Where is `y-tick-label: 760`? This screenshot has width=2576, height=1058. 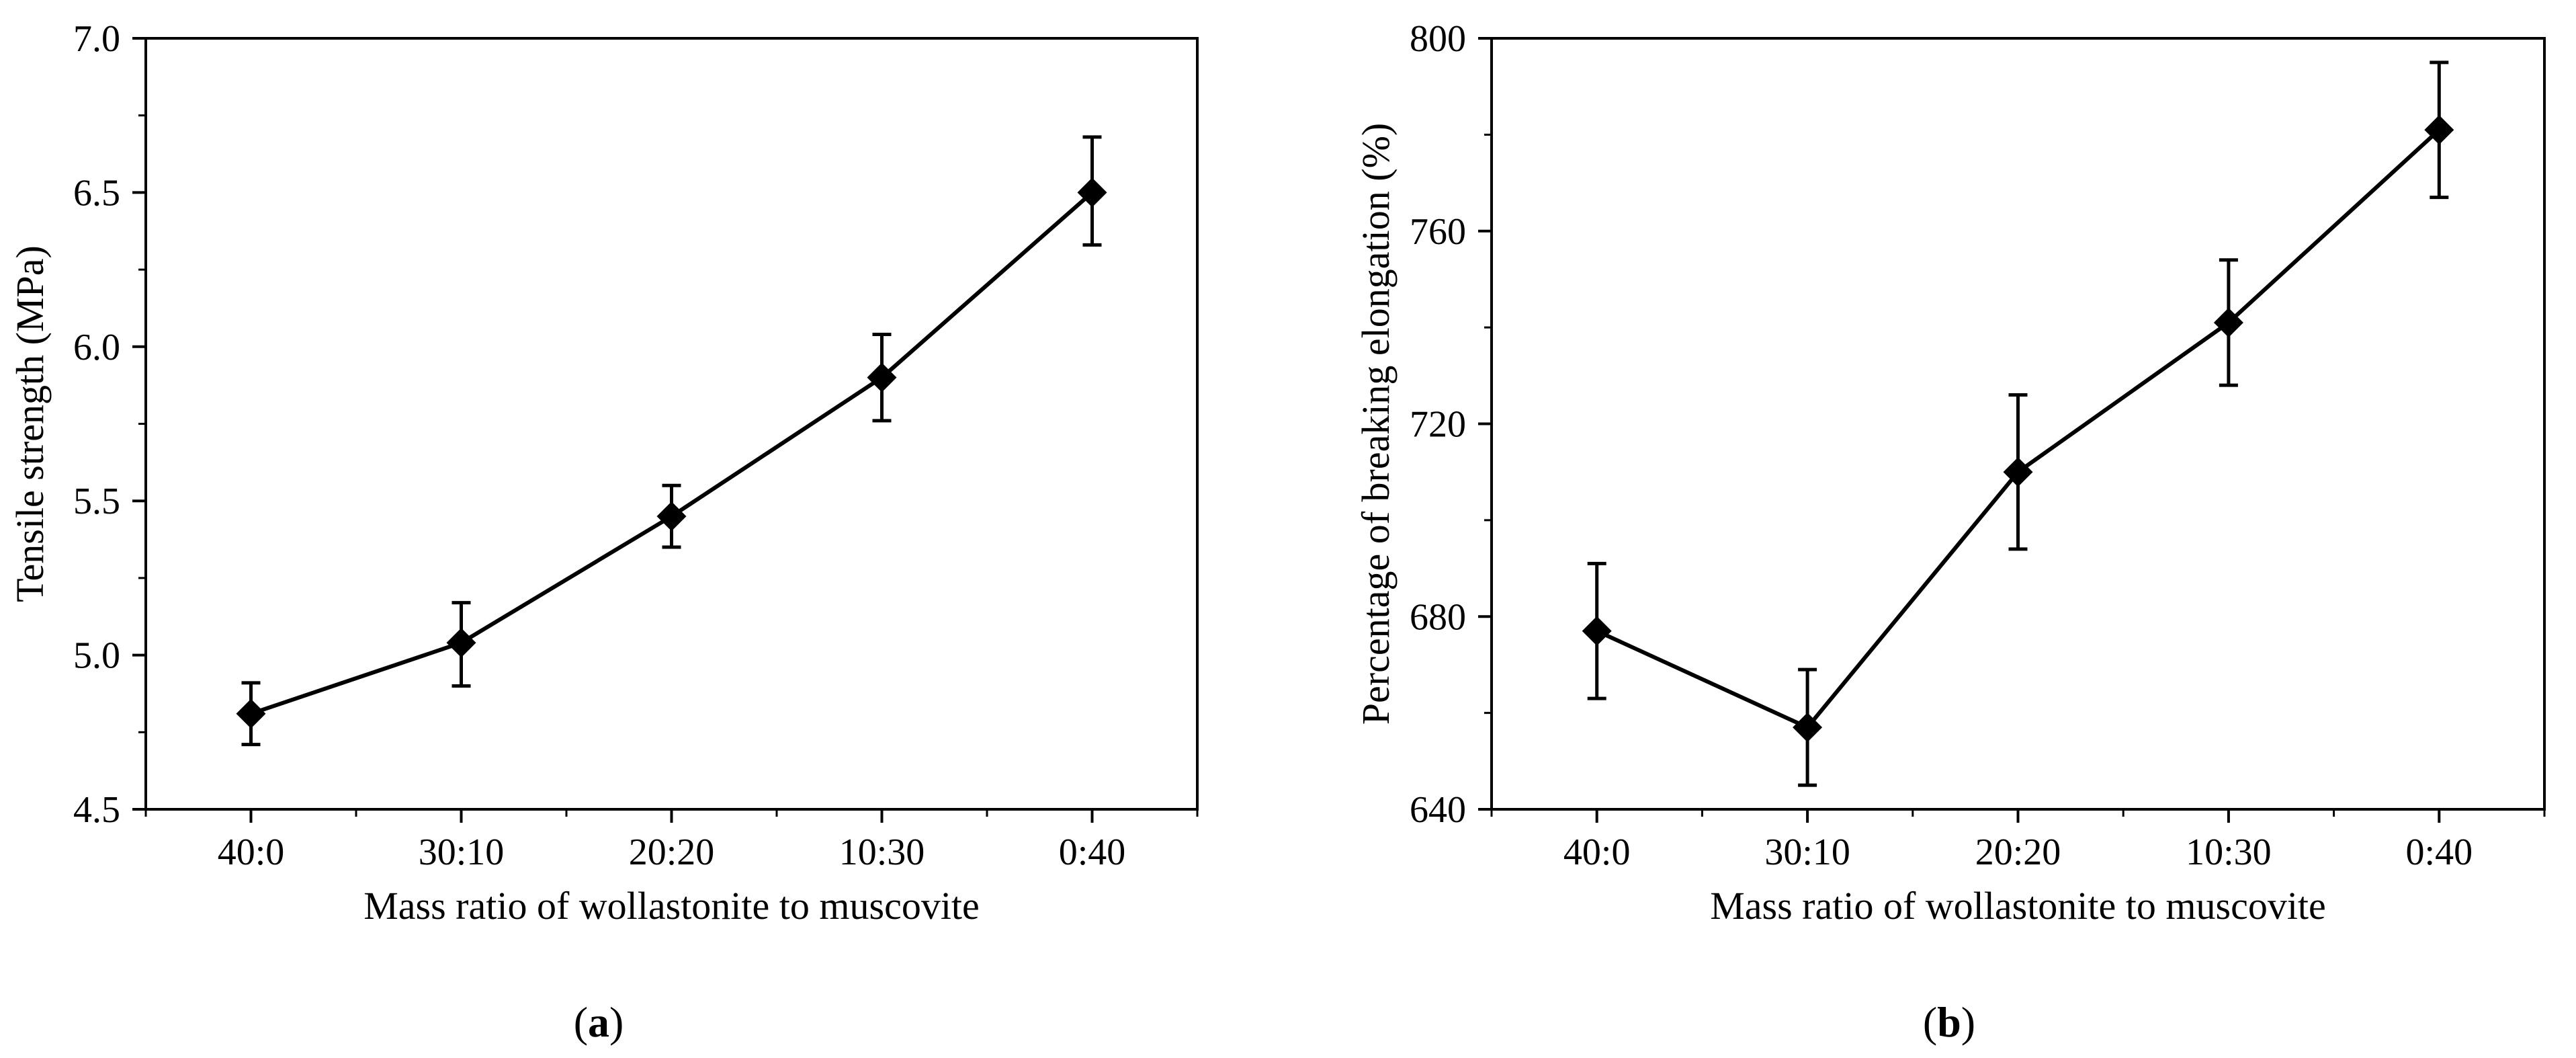
y-tick-label: 760 is located at coordinates (1438, 232).